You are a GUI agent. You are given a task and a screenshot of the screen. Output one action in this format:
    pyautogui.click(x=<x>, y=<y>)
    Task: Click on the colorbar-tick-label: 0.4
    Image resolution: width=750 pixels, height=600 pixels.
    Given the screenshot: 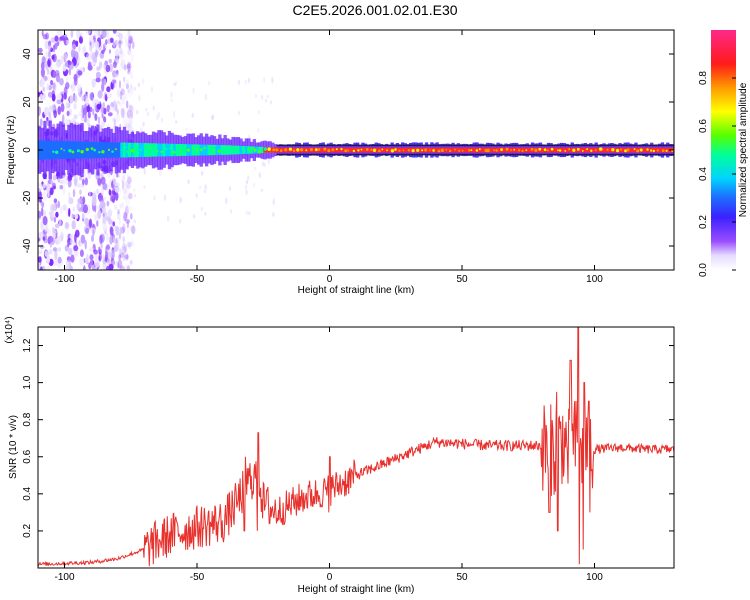 What is the action you would take?
    pyautogui.click(x=703, y=174)
    